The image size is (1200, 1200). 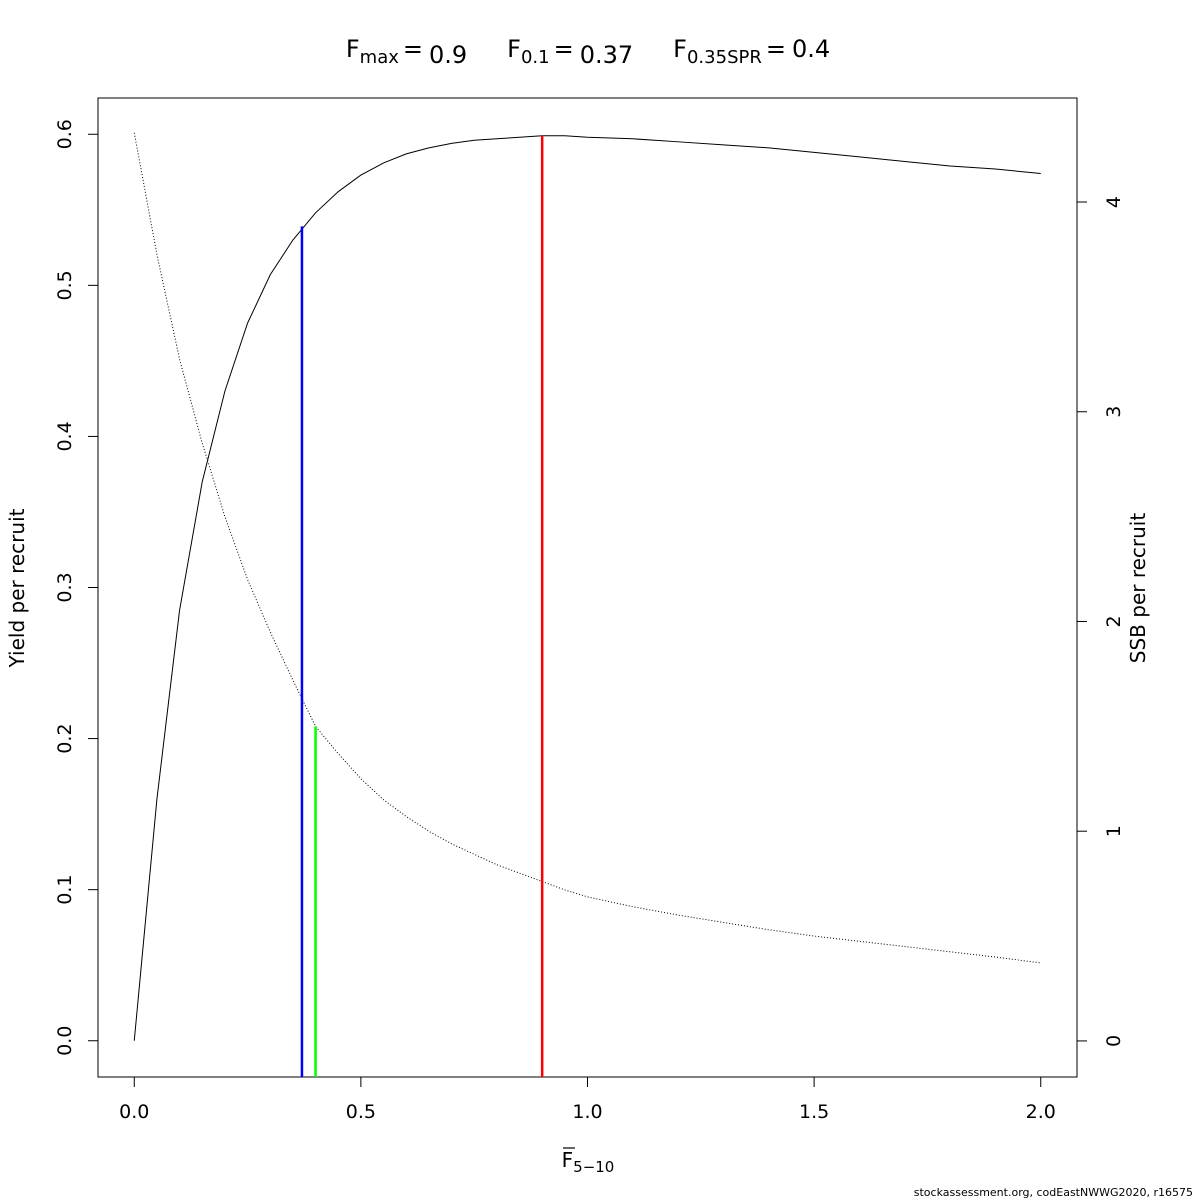 I want to click on title-subscript: max, so click(x=380, y=57).